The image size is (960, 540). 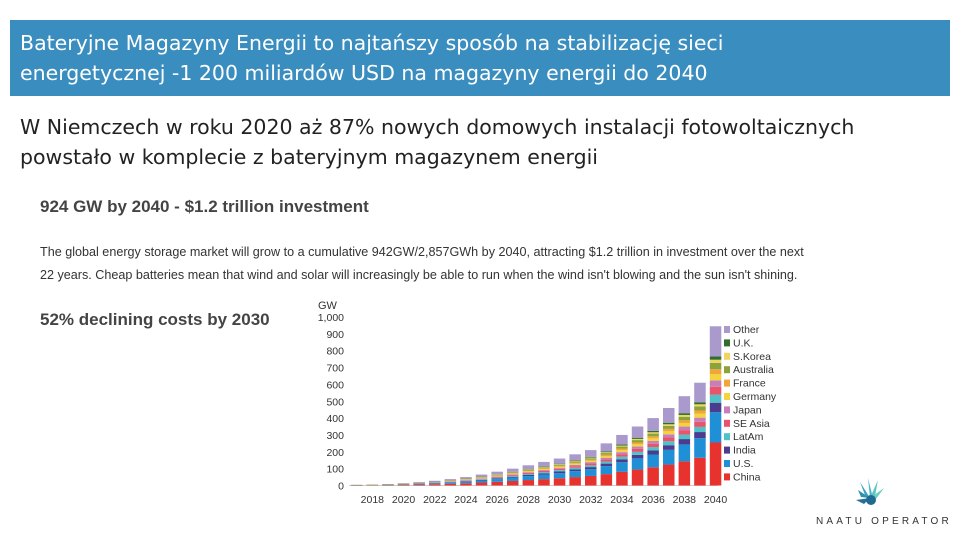 I want to click on legend-label: SE Asia, so click(x=751, y=424).